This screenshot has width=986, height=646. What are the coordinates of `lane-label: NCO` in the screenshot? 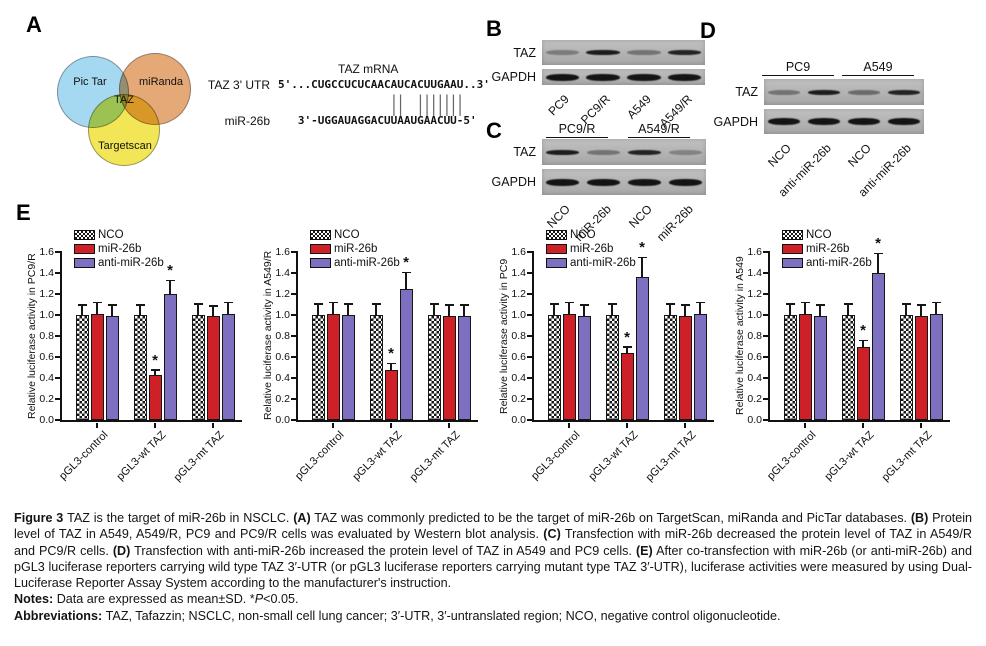 It's located at (779, 155).